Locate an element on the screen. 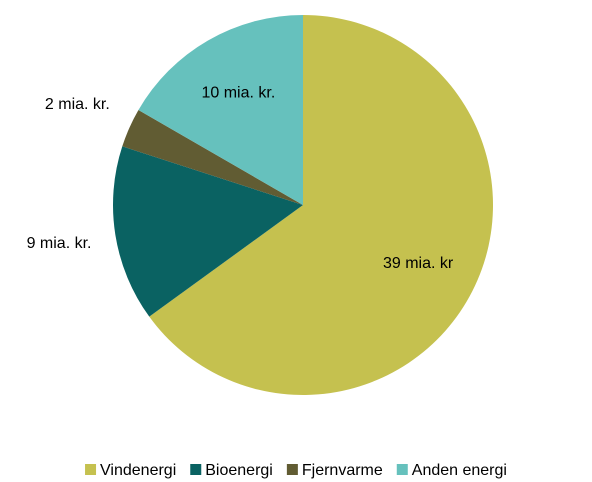  legend-label: Anden energi is located at coordinates (459, 470).